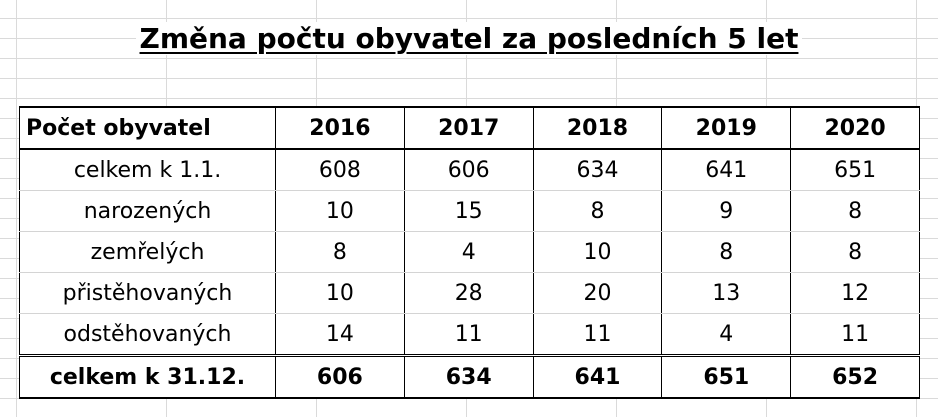  I want to click on row-label-cell: celkem k 1.1., so click(147, 170).